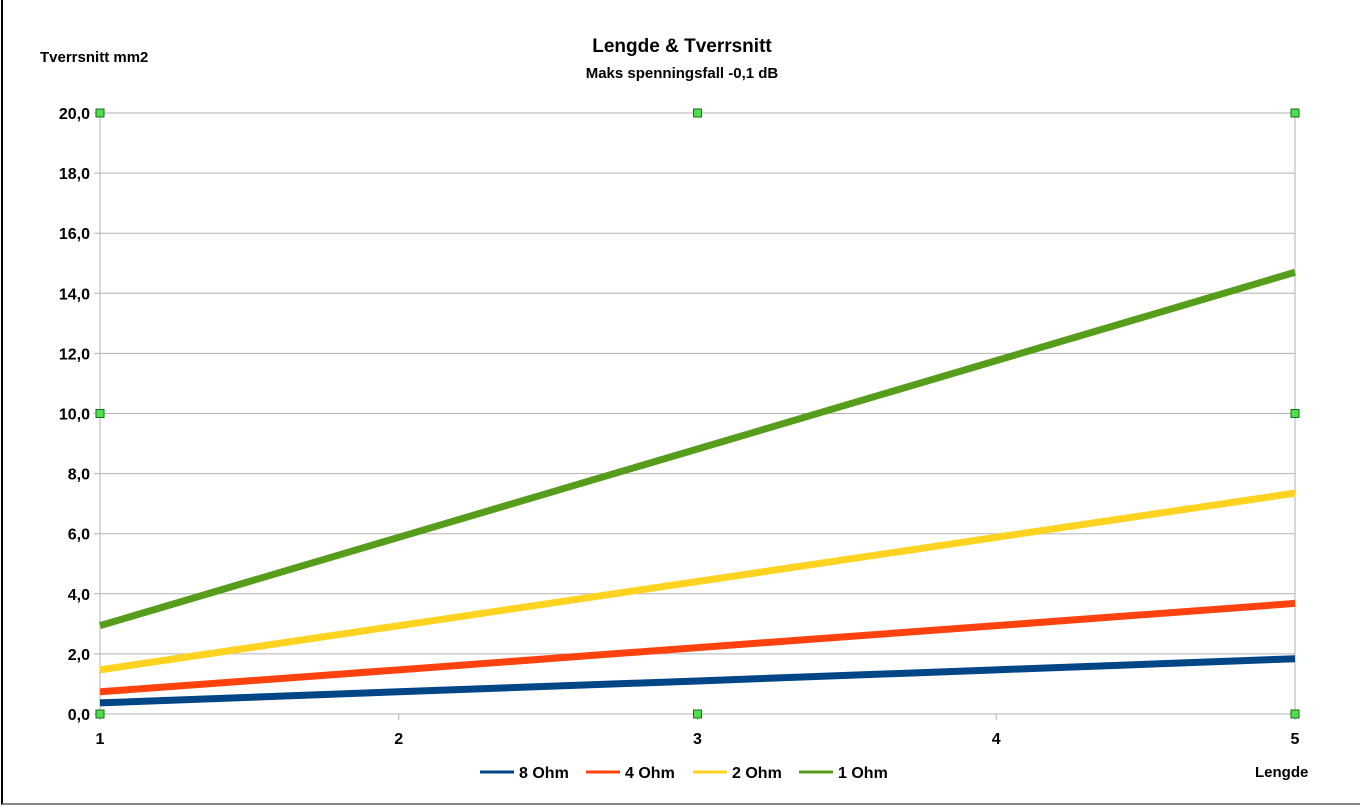 The width and height of the screenshot is (1362, 808). What do you see at coordinates (757, 773) in the screenshot?
I see `legend-label: 2 Ohm` at bounding box center [757, 773].